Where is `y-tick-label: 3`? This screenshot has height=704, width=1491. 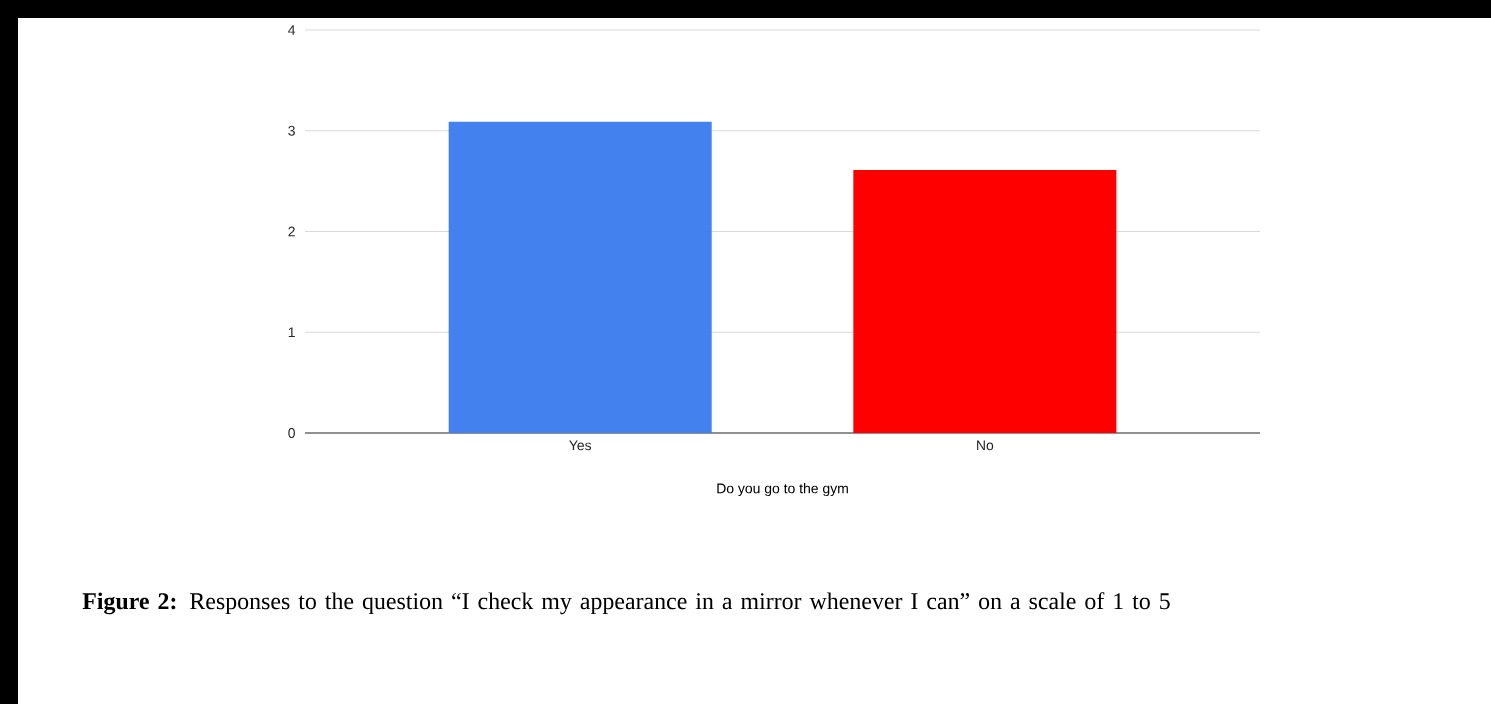 y-tick-label: 3 is located at coordinates (291, 130).